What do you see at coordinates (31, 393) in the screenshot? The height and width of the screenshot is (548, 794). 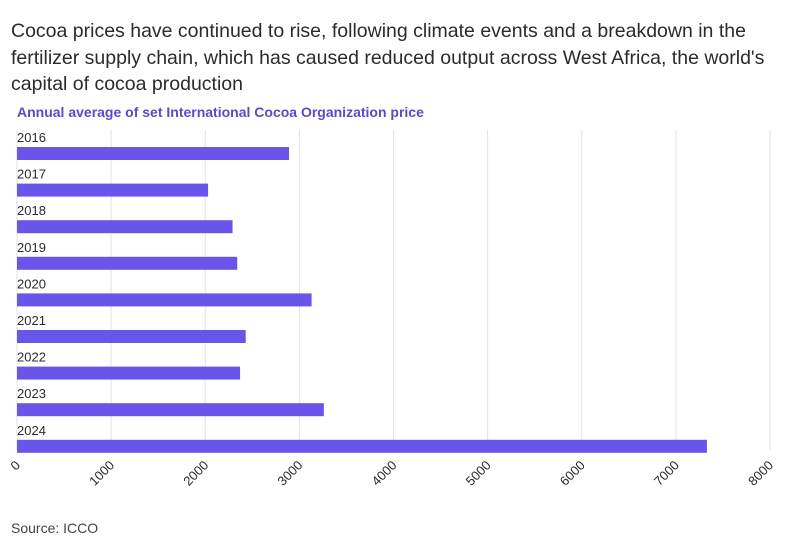 I see `category-label: 2023` at bounding box center [31, 393].